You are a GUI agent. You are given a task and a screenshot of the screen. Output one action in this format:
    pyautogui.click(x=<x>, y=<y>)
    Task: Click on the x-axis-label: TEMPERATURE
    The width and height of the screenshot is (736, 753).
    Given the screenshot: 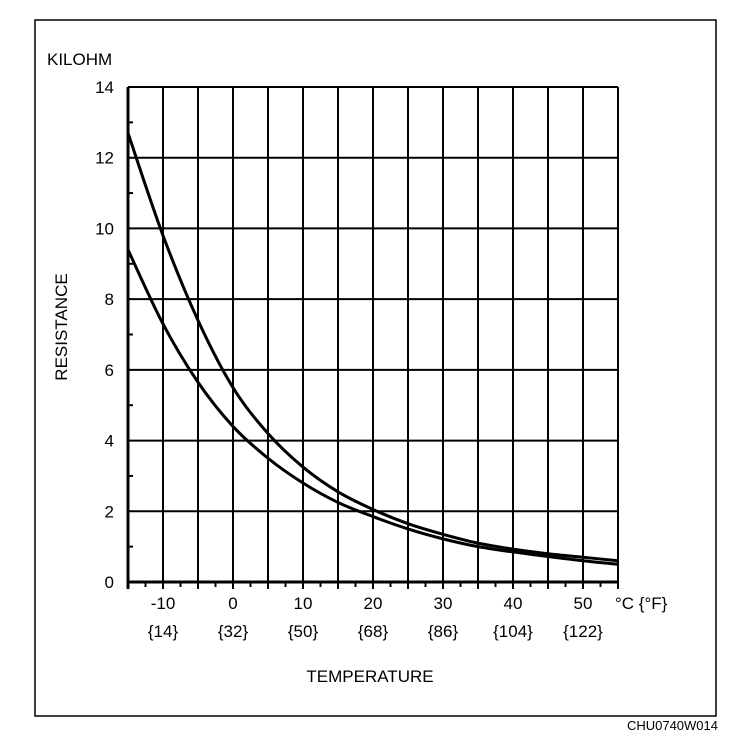 What is the action you would take?
    pyautogui.click(x=369, y=676)
    